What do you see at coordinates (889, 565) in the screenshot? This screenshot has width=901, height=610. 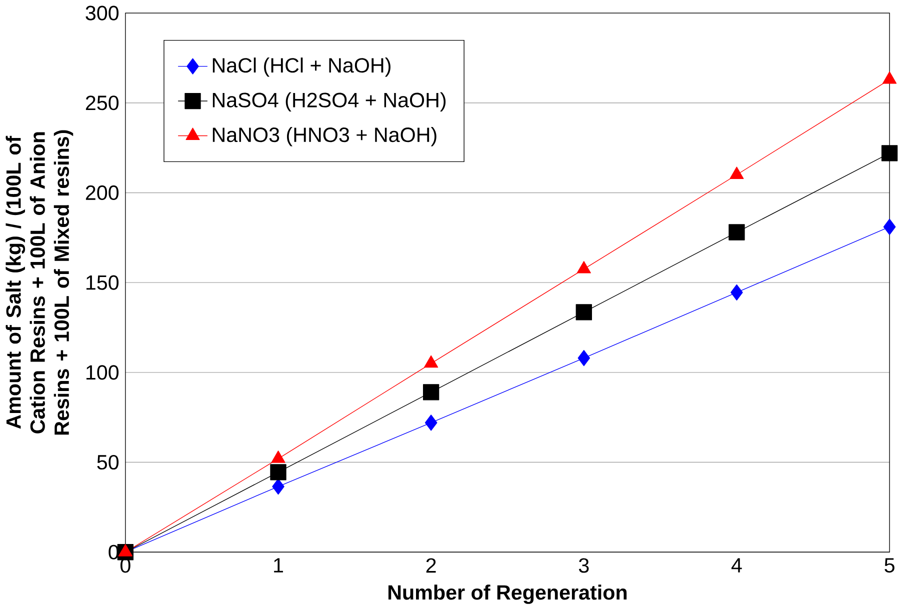 I see `x-tick-label: 5` at bounding box center [889, 565].